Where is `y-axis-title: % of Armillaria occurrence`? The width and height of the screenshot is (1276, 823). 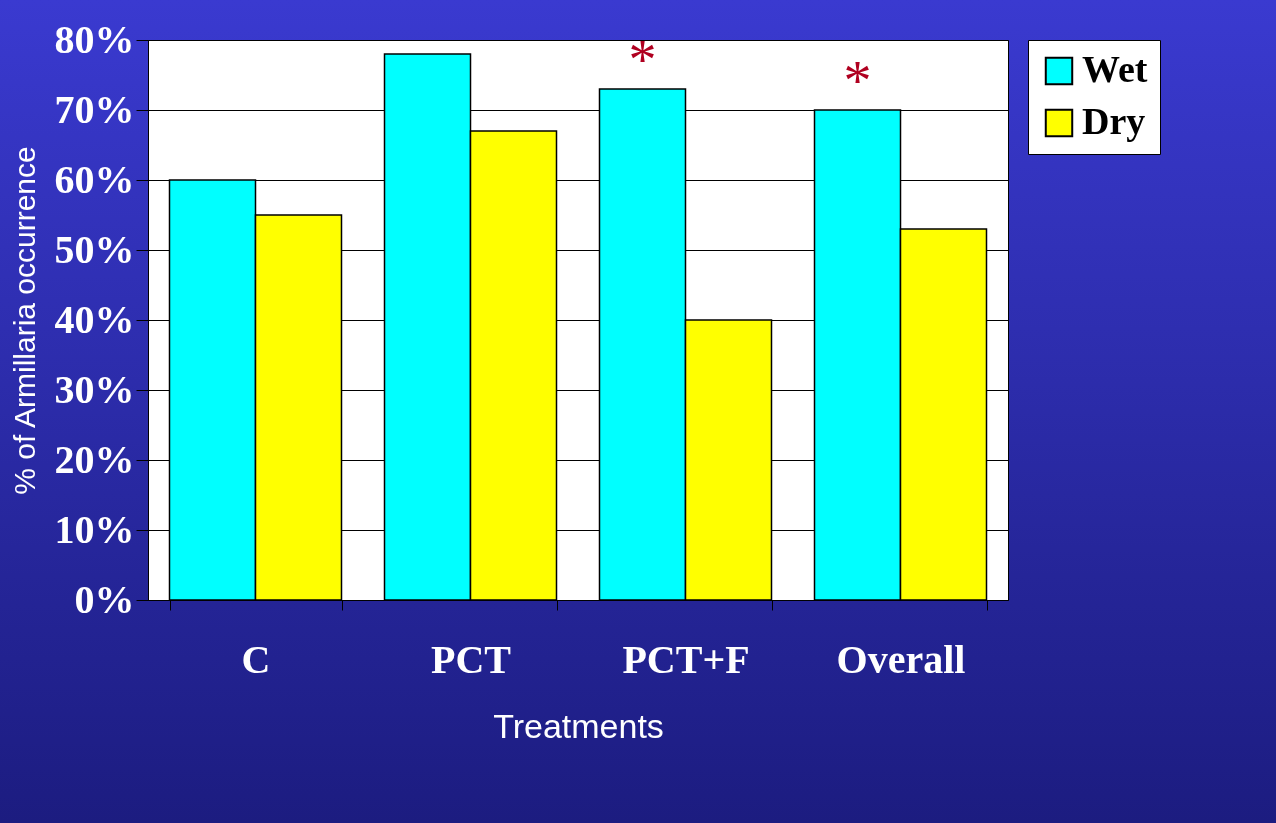
y-axis-title: % of Armillaria occurrence is located at coordinates (24, 320).